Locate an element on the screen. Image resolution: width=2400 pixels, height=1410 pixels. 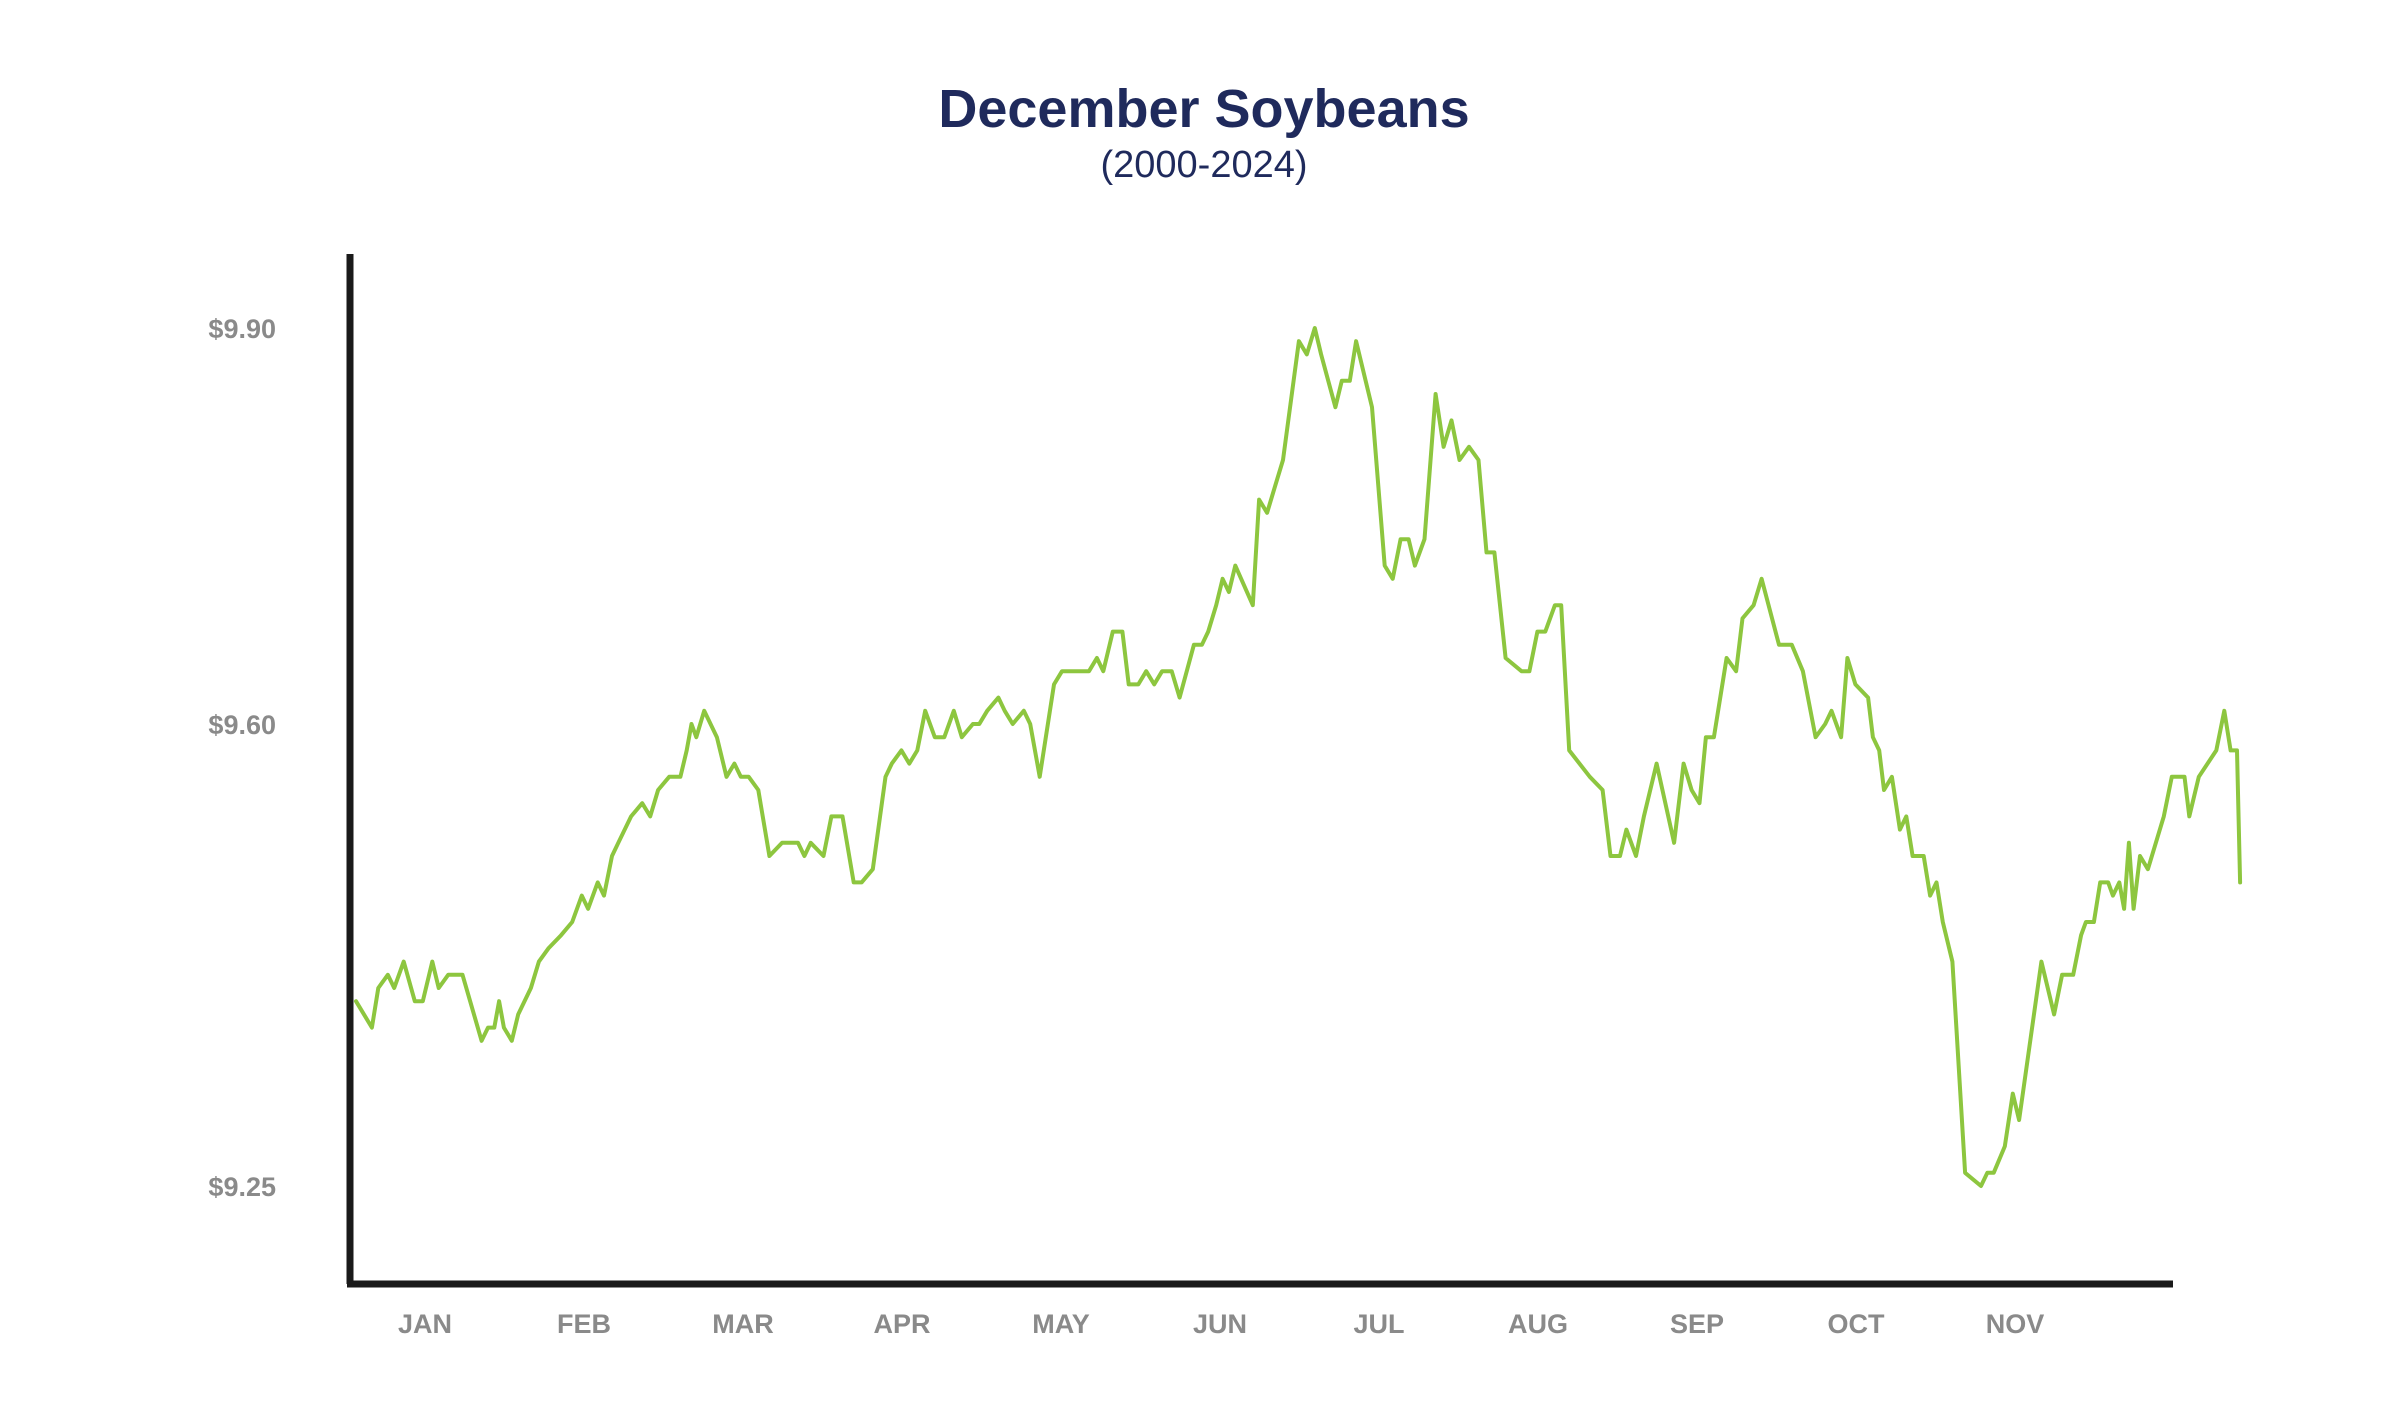
x-tick-label: FEB is located at coordinates (584, 1324).